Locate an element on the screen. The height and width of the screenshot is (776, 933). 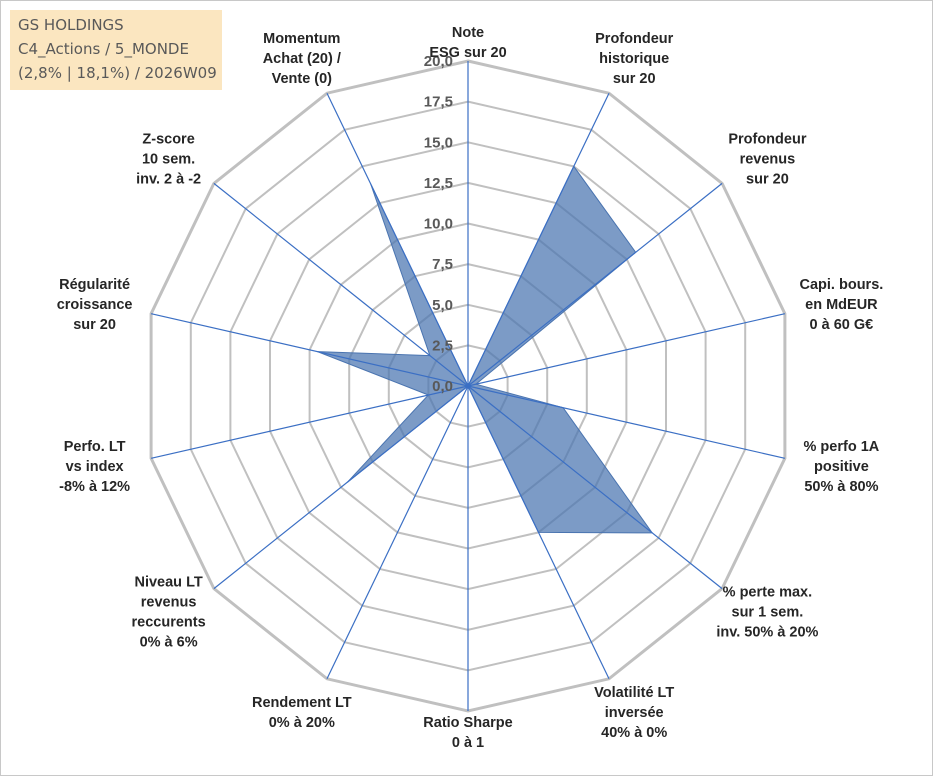
title-category: C4_Actions / 5_MONDE is located at coordinates (103, 49).